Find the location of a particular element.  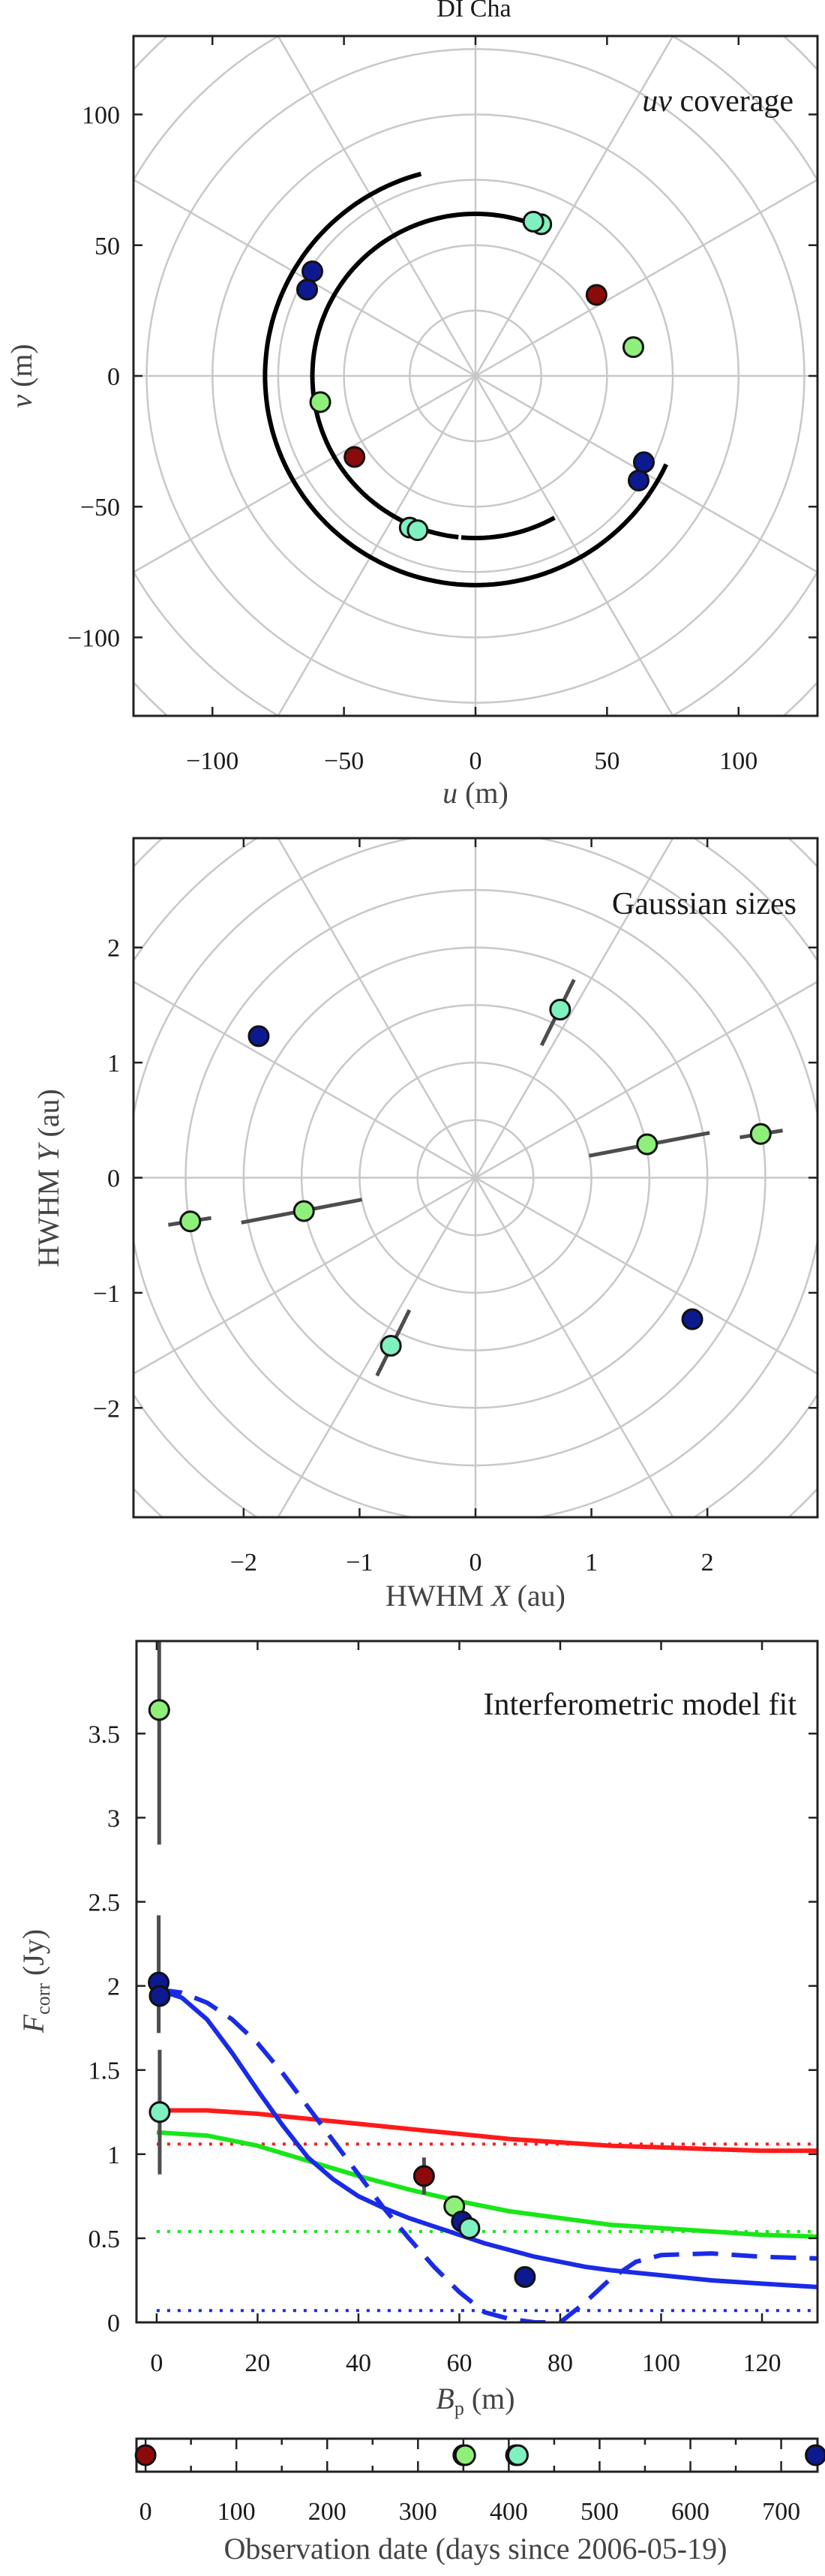

sizes-points is located at coordinates (475, 1178).